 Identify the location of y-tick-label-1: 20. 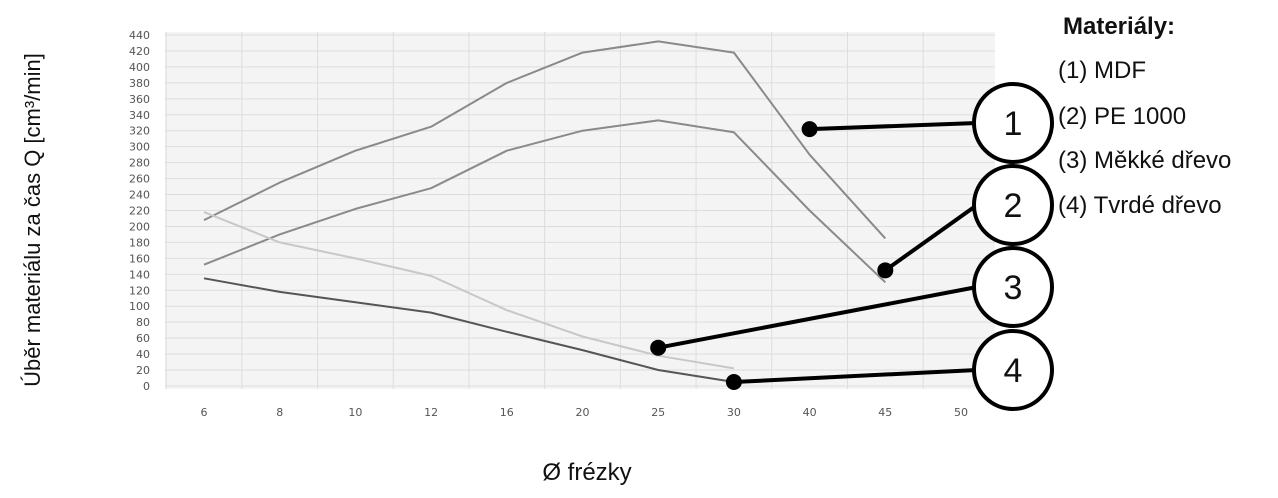
(143, 370).